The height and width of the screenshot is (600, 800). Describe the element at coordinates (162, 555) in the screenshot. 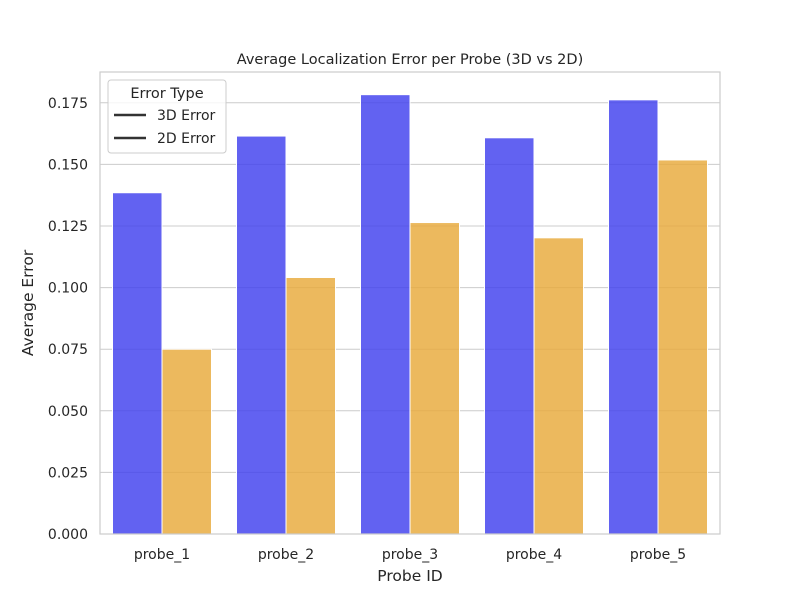

I see `x-tick-label: probe_1` at that location.